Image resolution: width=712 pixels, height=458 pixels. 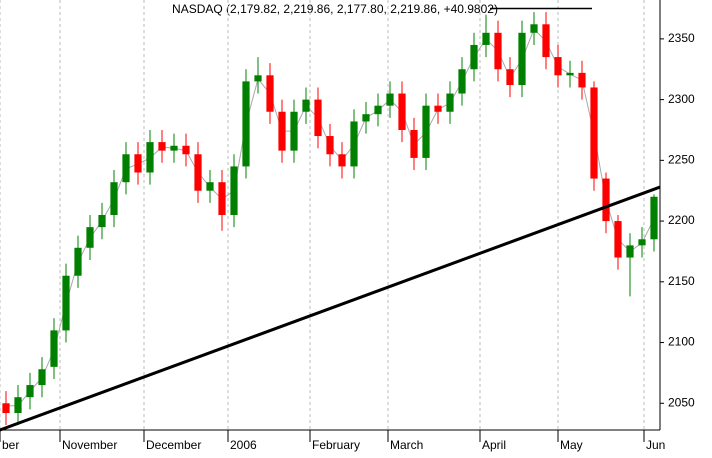 What do you see at coordinates (406, 445) in the screenshot?
I see `x-tick-label: March` at bounding box center [406, 445].